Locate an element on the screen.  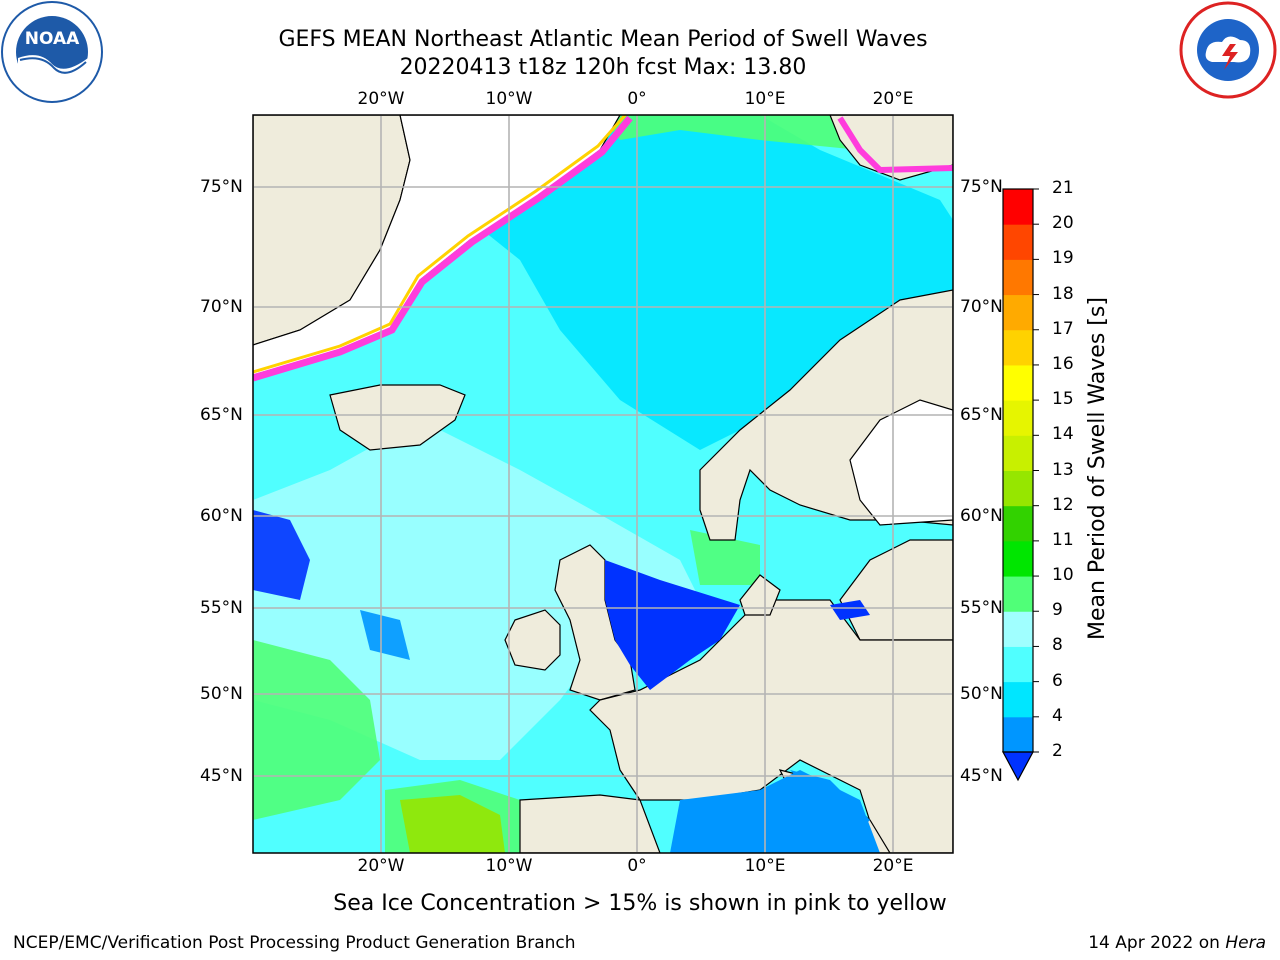
lon-label-bottom-0: 0° is located at coordinates (637, 866).